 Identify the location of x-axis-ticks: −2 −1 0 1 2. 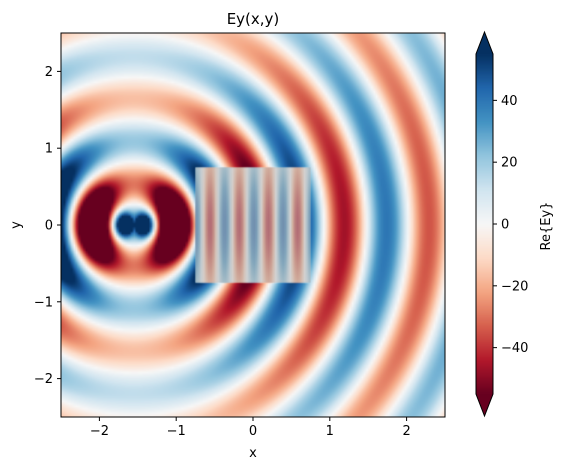
(250, 428).